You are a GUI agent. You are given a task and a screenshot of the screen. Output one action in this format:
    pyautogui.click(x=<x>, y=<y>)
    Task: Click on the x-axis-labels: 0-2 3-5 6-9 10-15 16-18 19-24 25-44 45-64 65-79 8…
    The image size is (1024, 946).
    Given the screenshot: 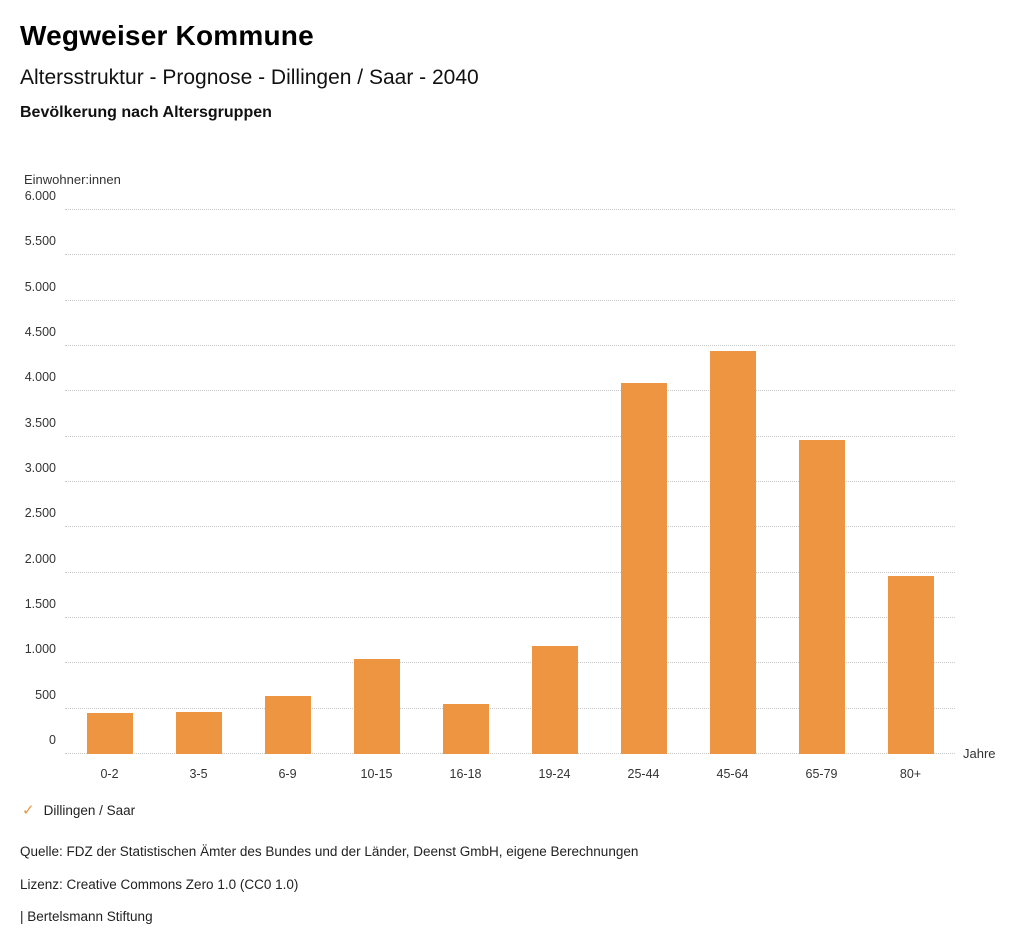 What is the action you would take?
    pyautogui.click(x=510, y=774)
    